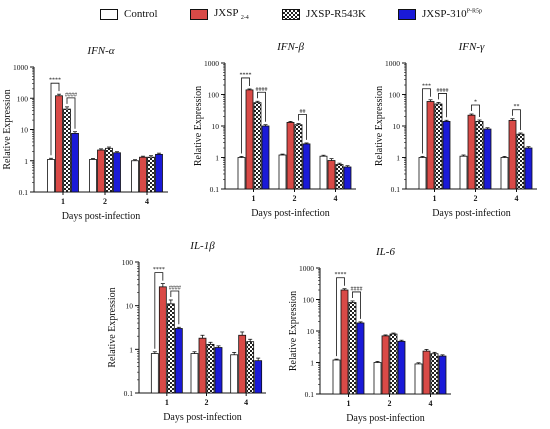  What do you see at coordinates (443, 91) in the screenshot?
I see `significance-label: ####` at bounding box center [443, 91].